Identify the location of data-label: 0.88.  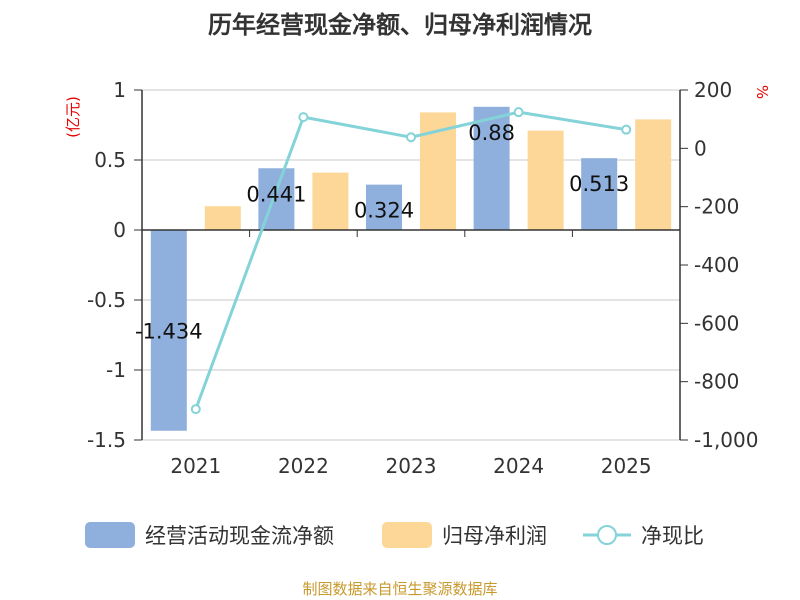
(491, 133).